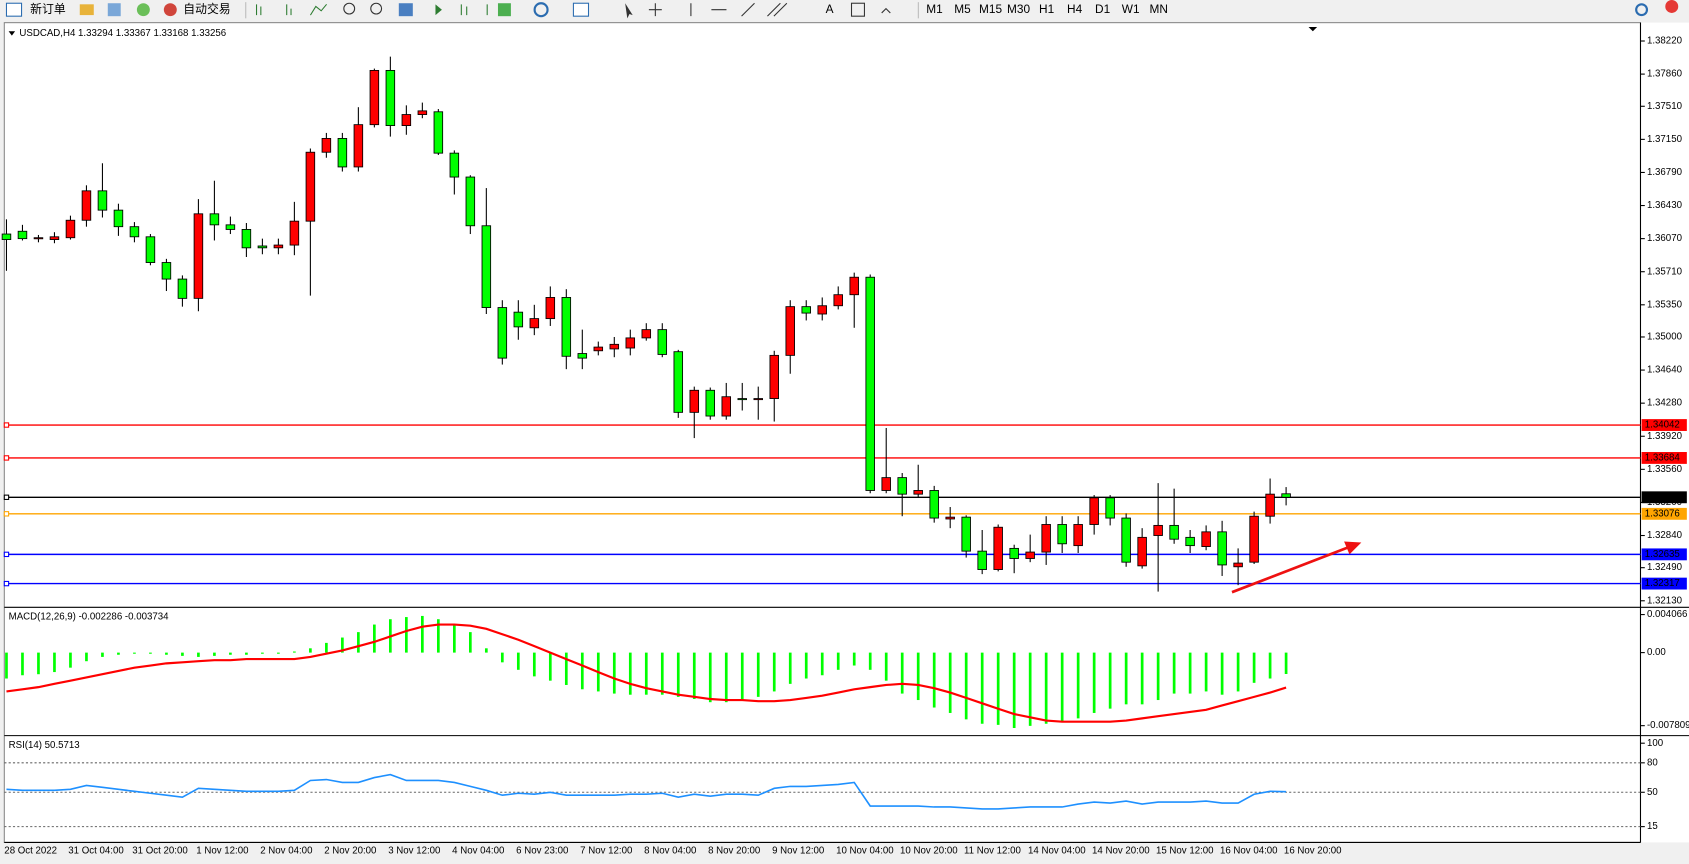 This screenshot has height=864, width=1689. I want to click on notifications, so click(1672, 6).